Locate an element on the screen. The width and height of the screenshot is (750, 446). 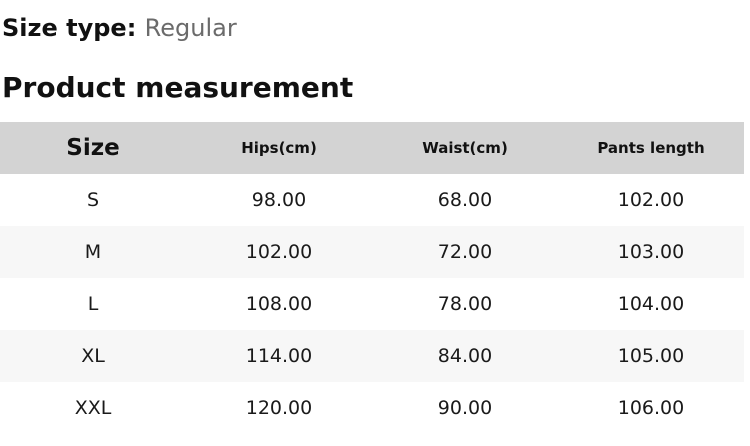
table-cell-waist: 68.00 is located at coordinates (465, 200).